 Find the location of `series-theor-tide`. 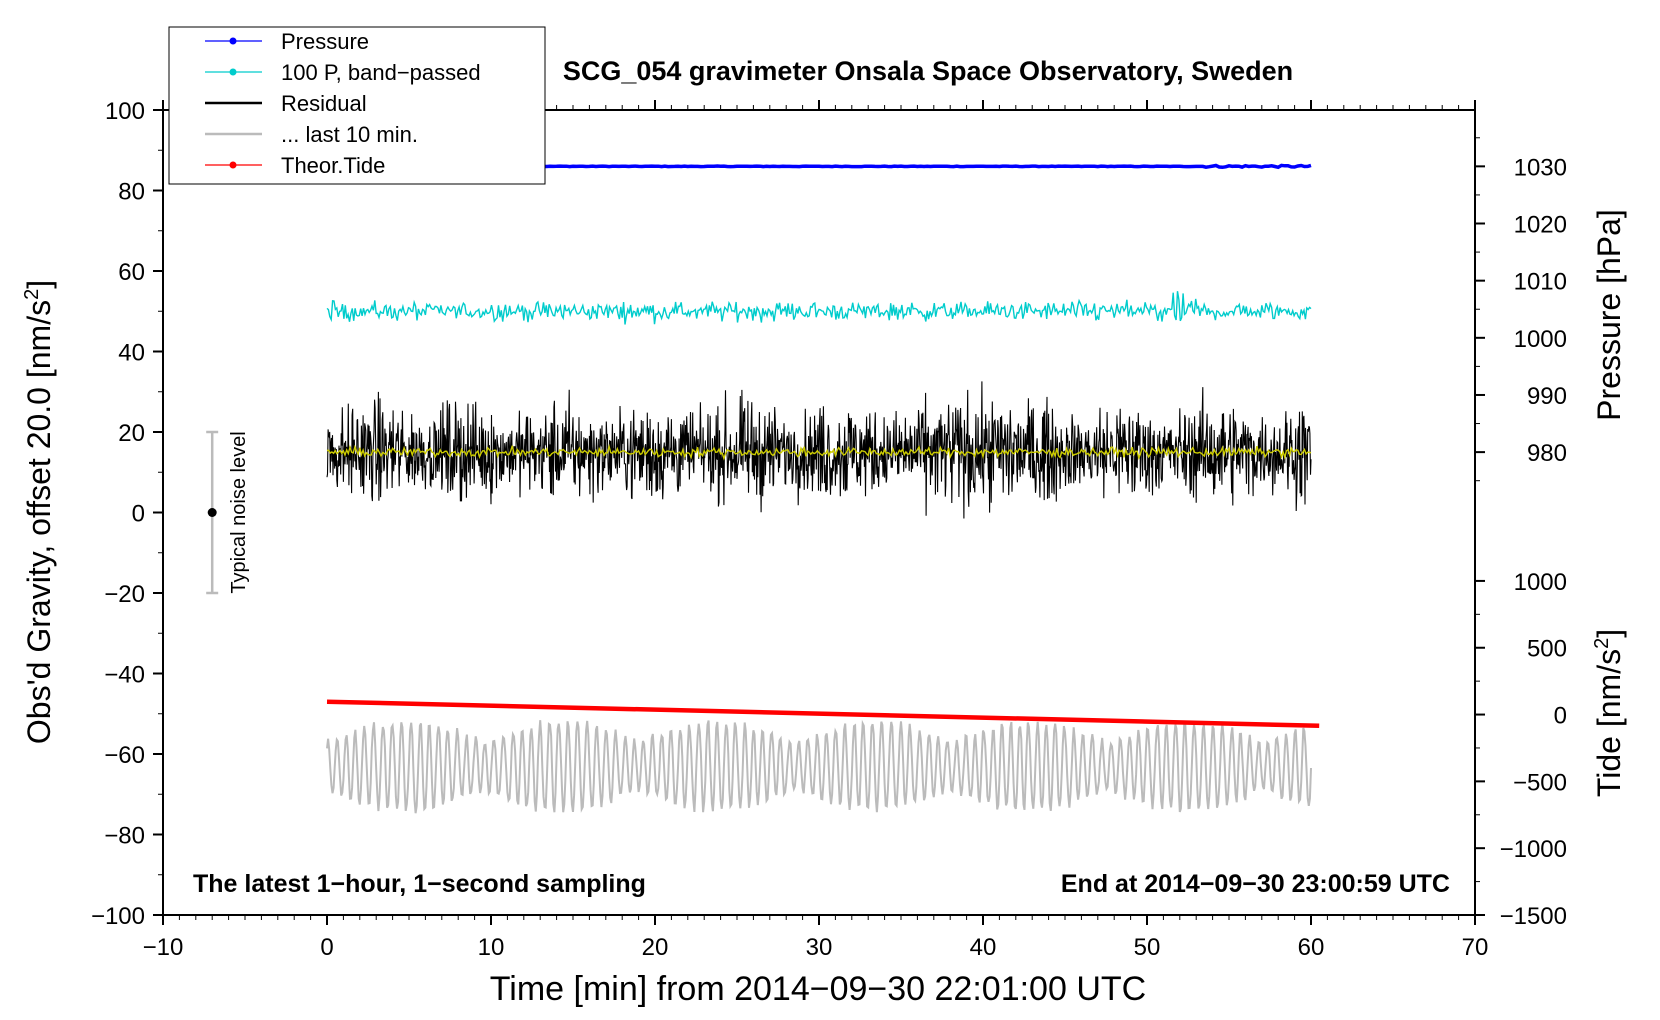

series-theor-tide is located at coordinates (823, 714).